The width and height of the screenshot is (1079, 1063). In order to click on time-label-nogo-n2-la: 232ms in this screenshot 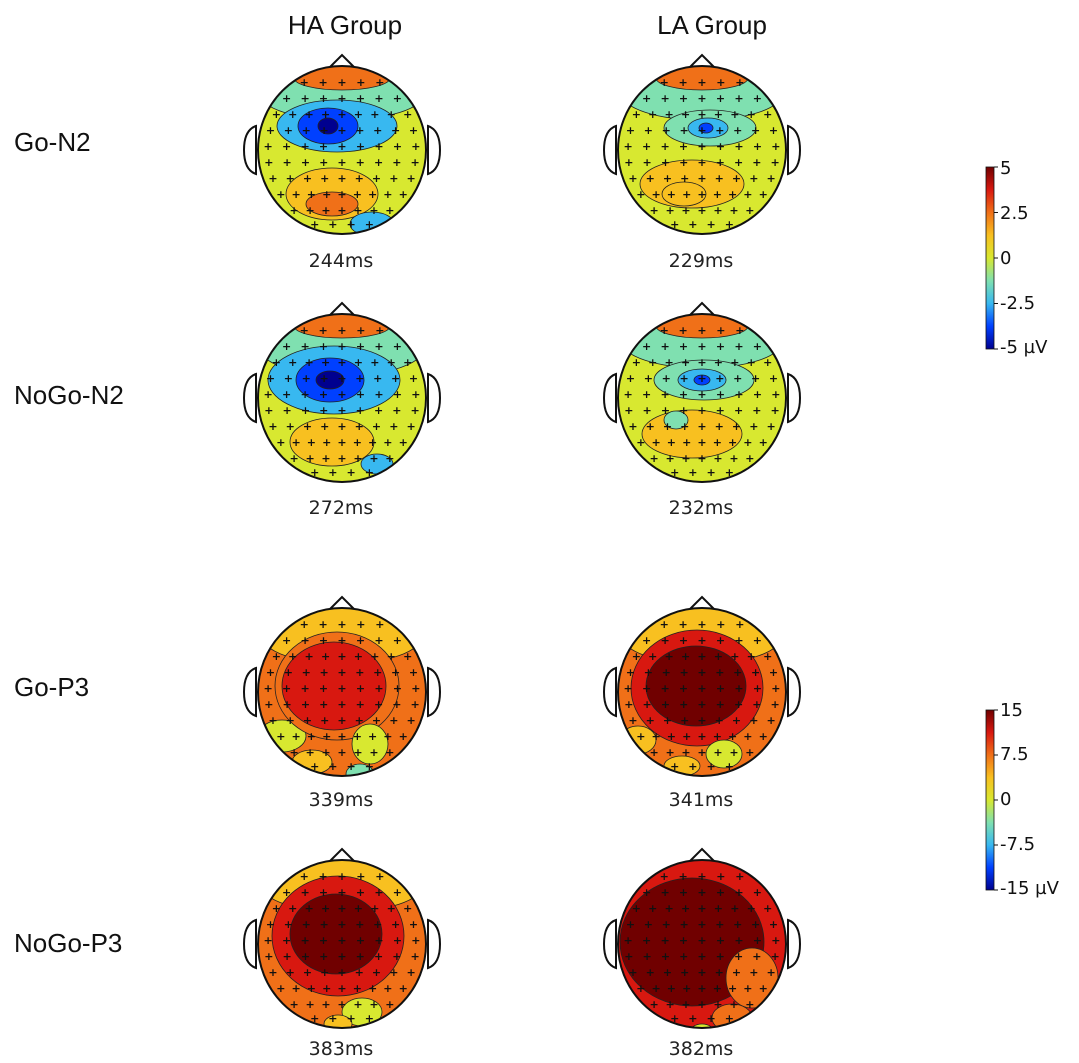, I will do `click(701, 508)`.